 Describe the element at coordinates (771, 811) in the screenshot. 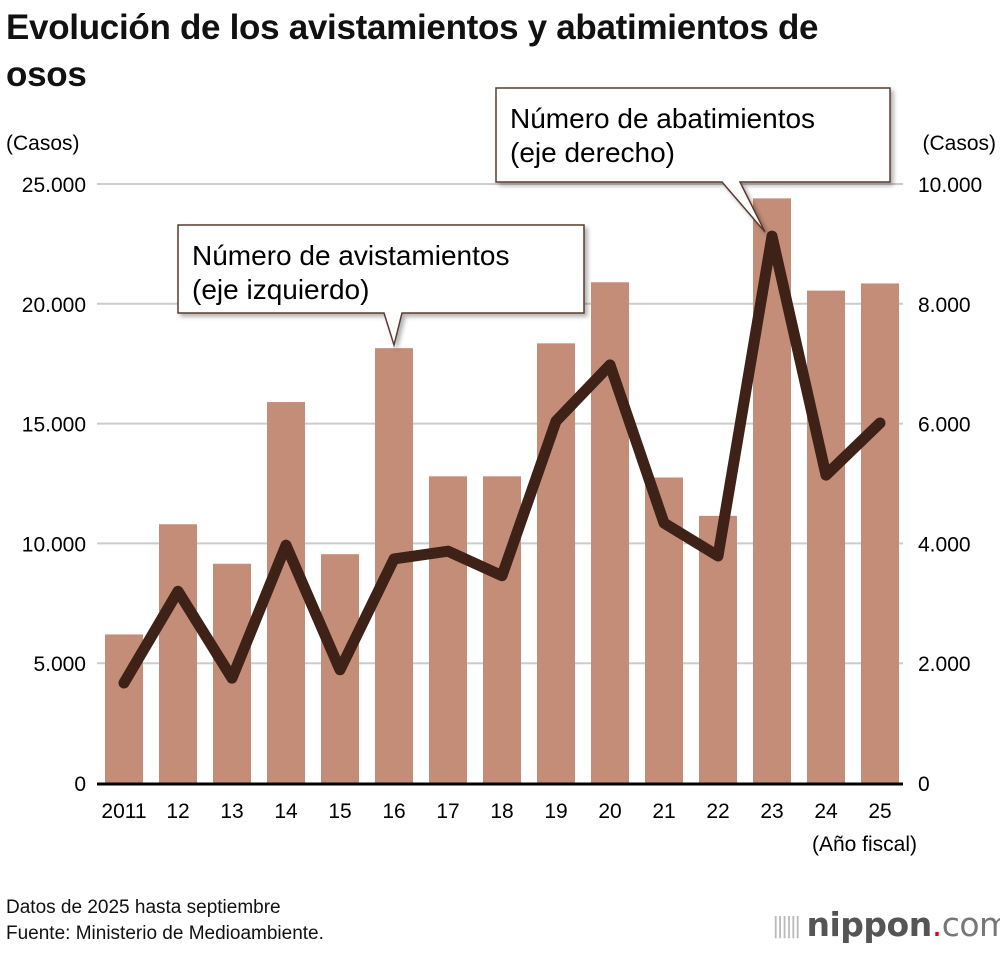

I see `x-tick-label: 23` at that location.